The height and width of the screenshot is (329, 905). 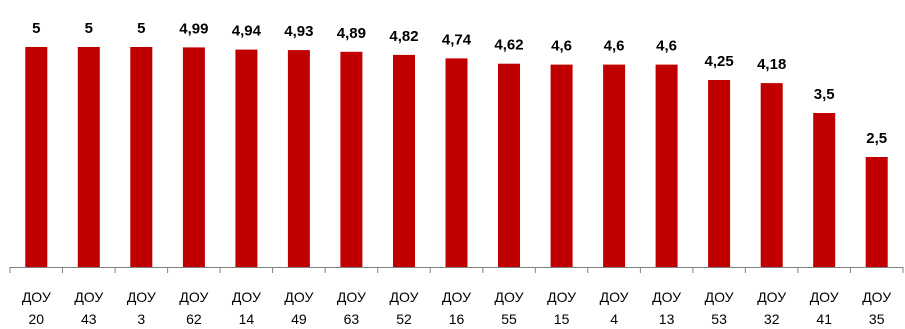 I want to click on x-tick-label: ДОУ 4, so click(x=614, y=308).